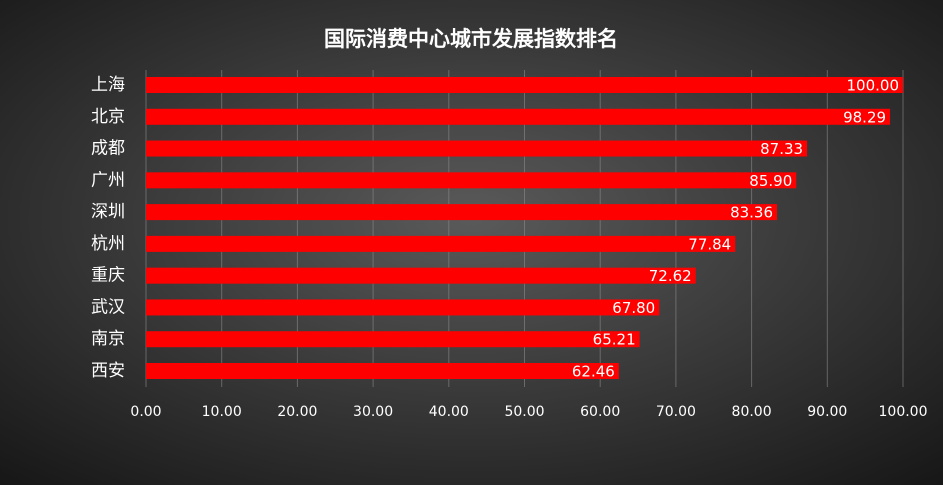  Describe the element at coordinates (751, 213) in the screenshot. I see `value-label: 83.36` at that location.